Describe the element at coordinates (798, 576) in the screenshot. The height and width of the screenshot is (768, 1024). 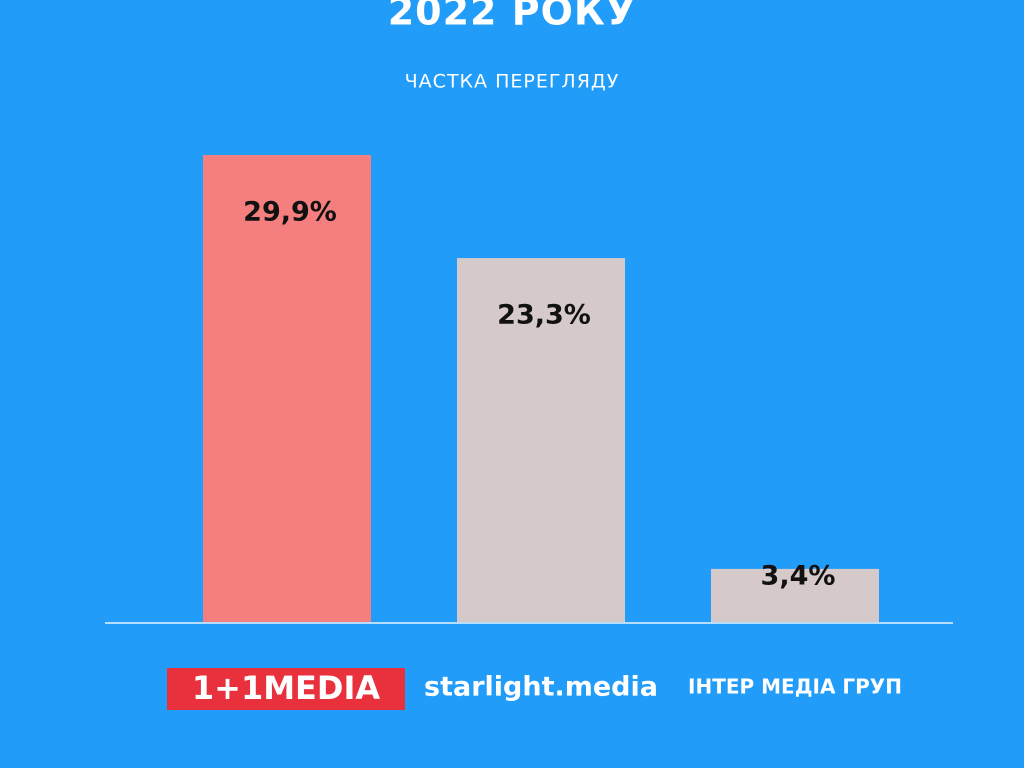
I see `value-label: 3,4%` at that location.